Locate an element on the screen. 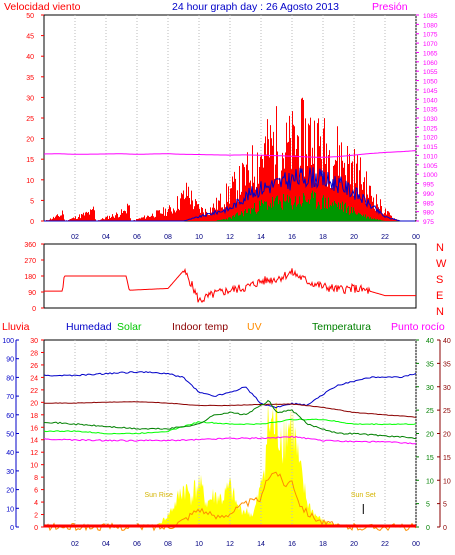 This screenshot has width=455, height=555. rain-tick-label: 24 is located at coordinates (34, 378).